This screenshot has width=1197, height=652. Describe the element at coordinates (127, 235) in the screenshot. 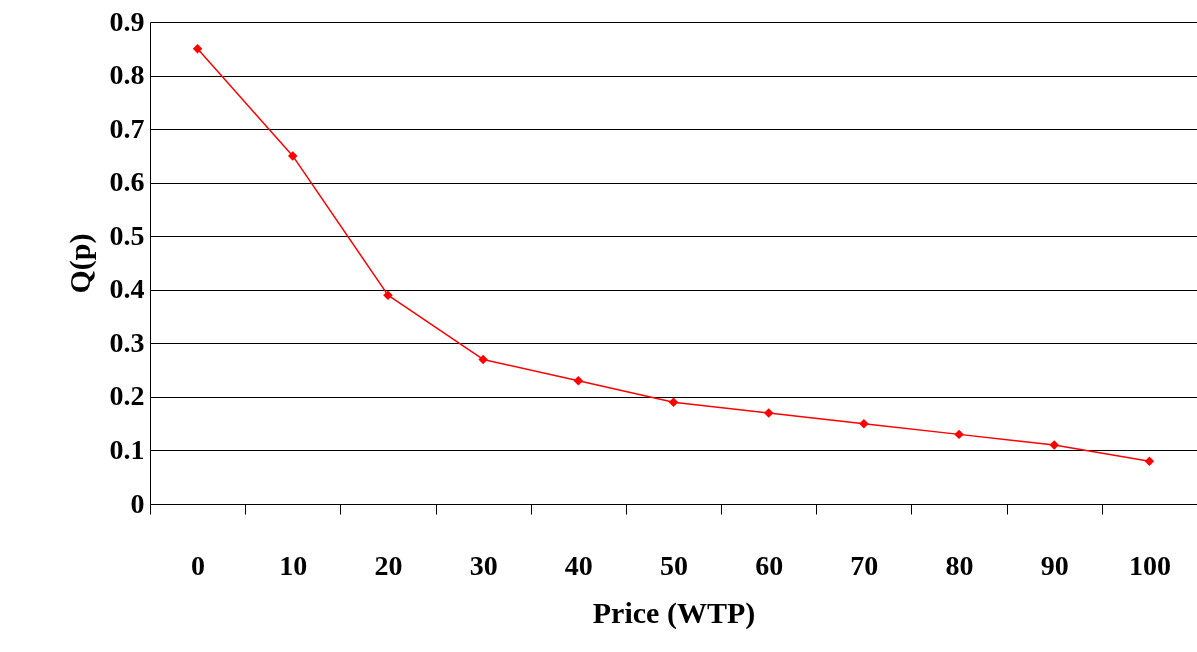

I see `y-tick-label: 0.5` at that location.